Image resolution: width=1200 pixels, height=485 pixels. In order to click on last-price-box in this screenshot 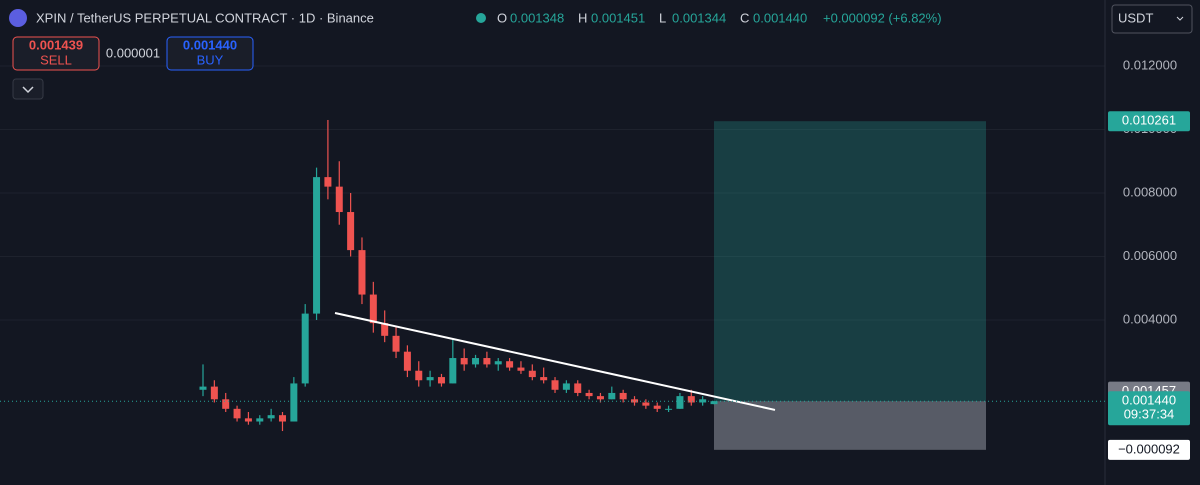, I will do `click(1149, 408)`.